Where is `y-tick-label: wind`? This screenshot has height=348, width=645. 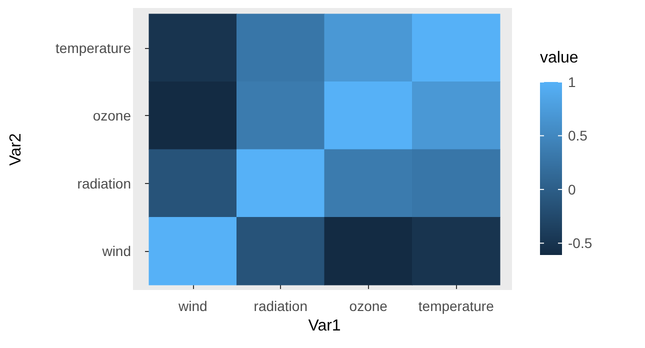 y-tick-label: wind is located at coordinates (116, 251).